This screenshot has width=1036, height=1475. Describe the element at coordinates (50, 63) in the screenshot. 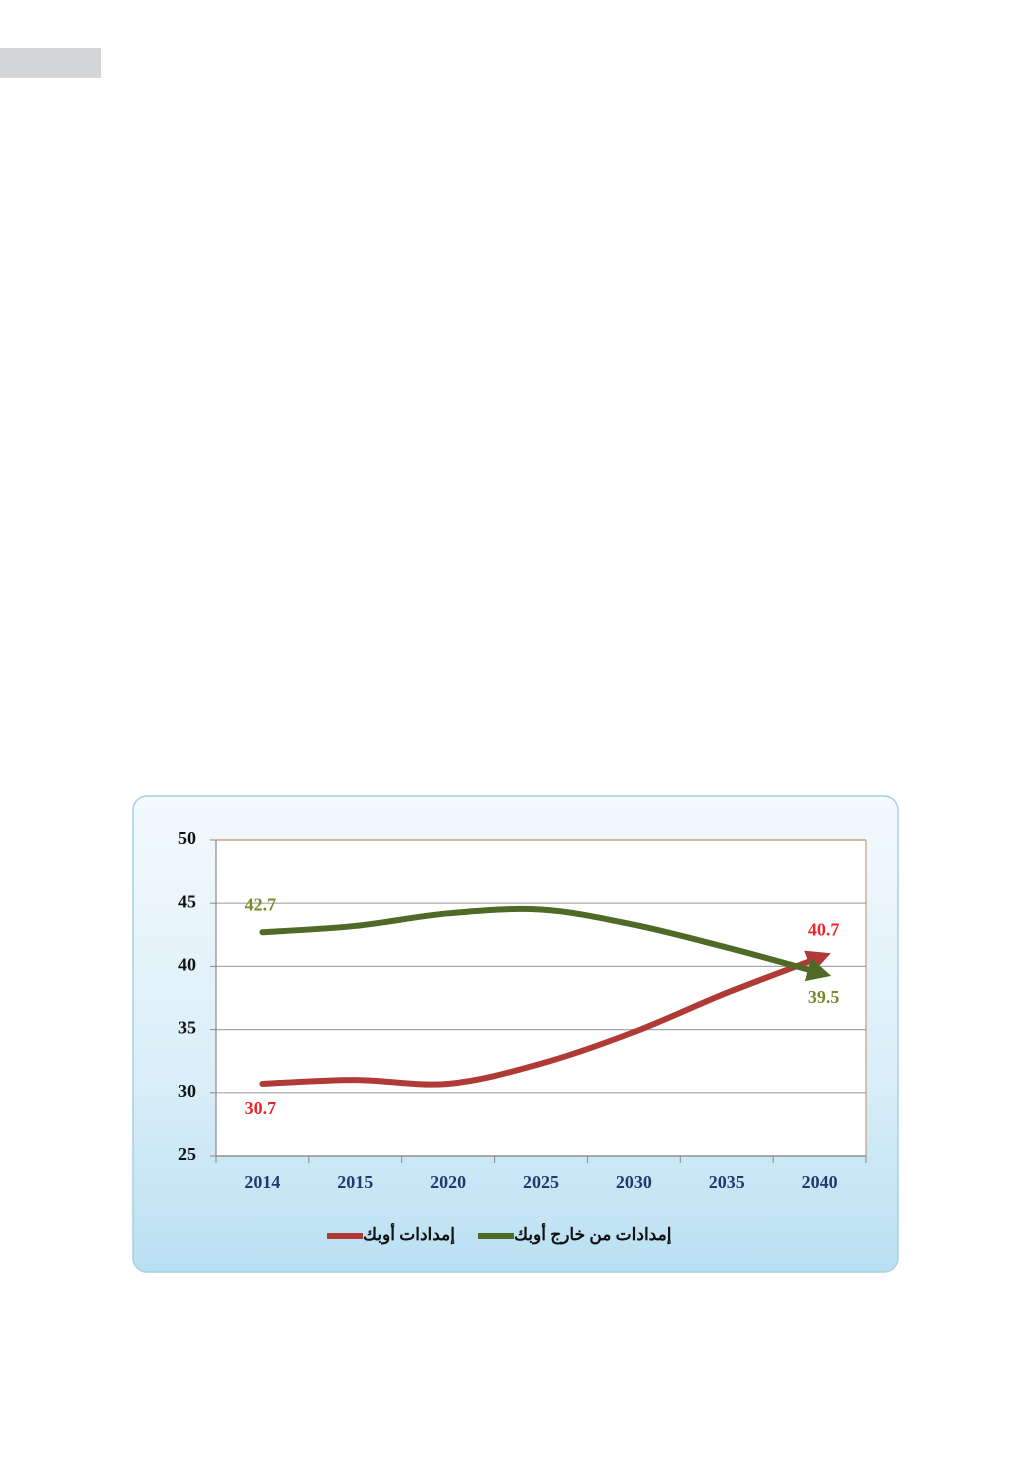

I see `page-tab` at that location.